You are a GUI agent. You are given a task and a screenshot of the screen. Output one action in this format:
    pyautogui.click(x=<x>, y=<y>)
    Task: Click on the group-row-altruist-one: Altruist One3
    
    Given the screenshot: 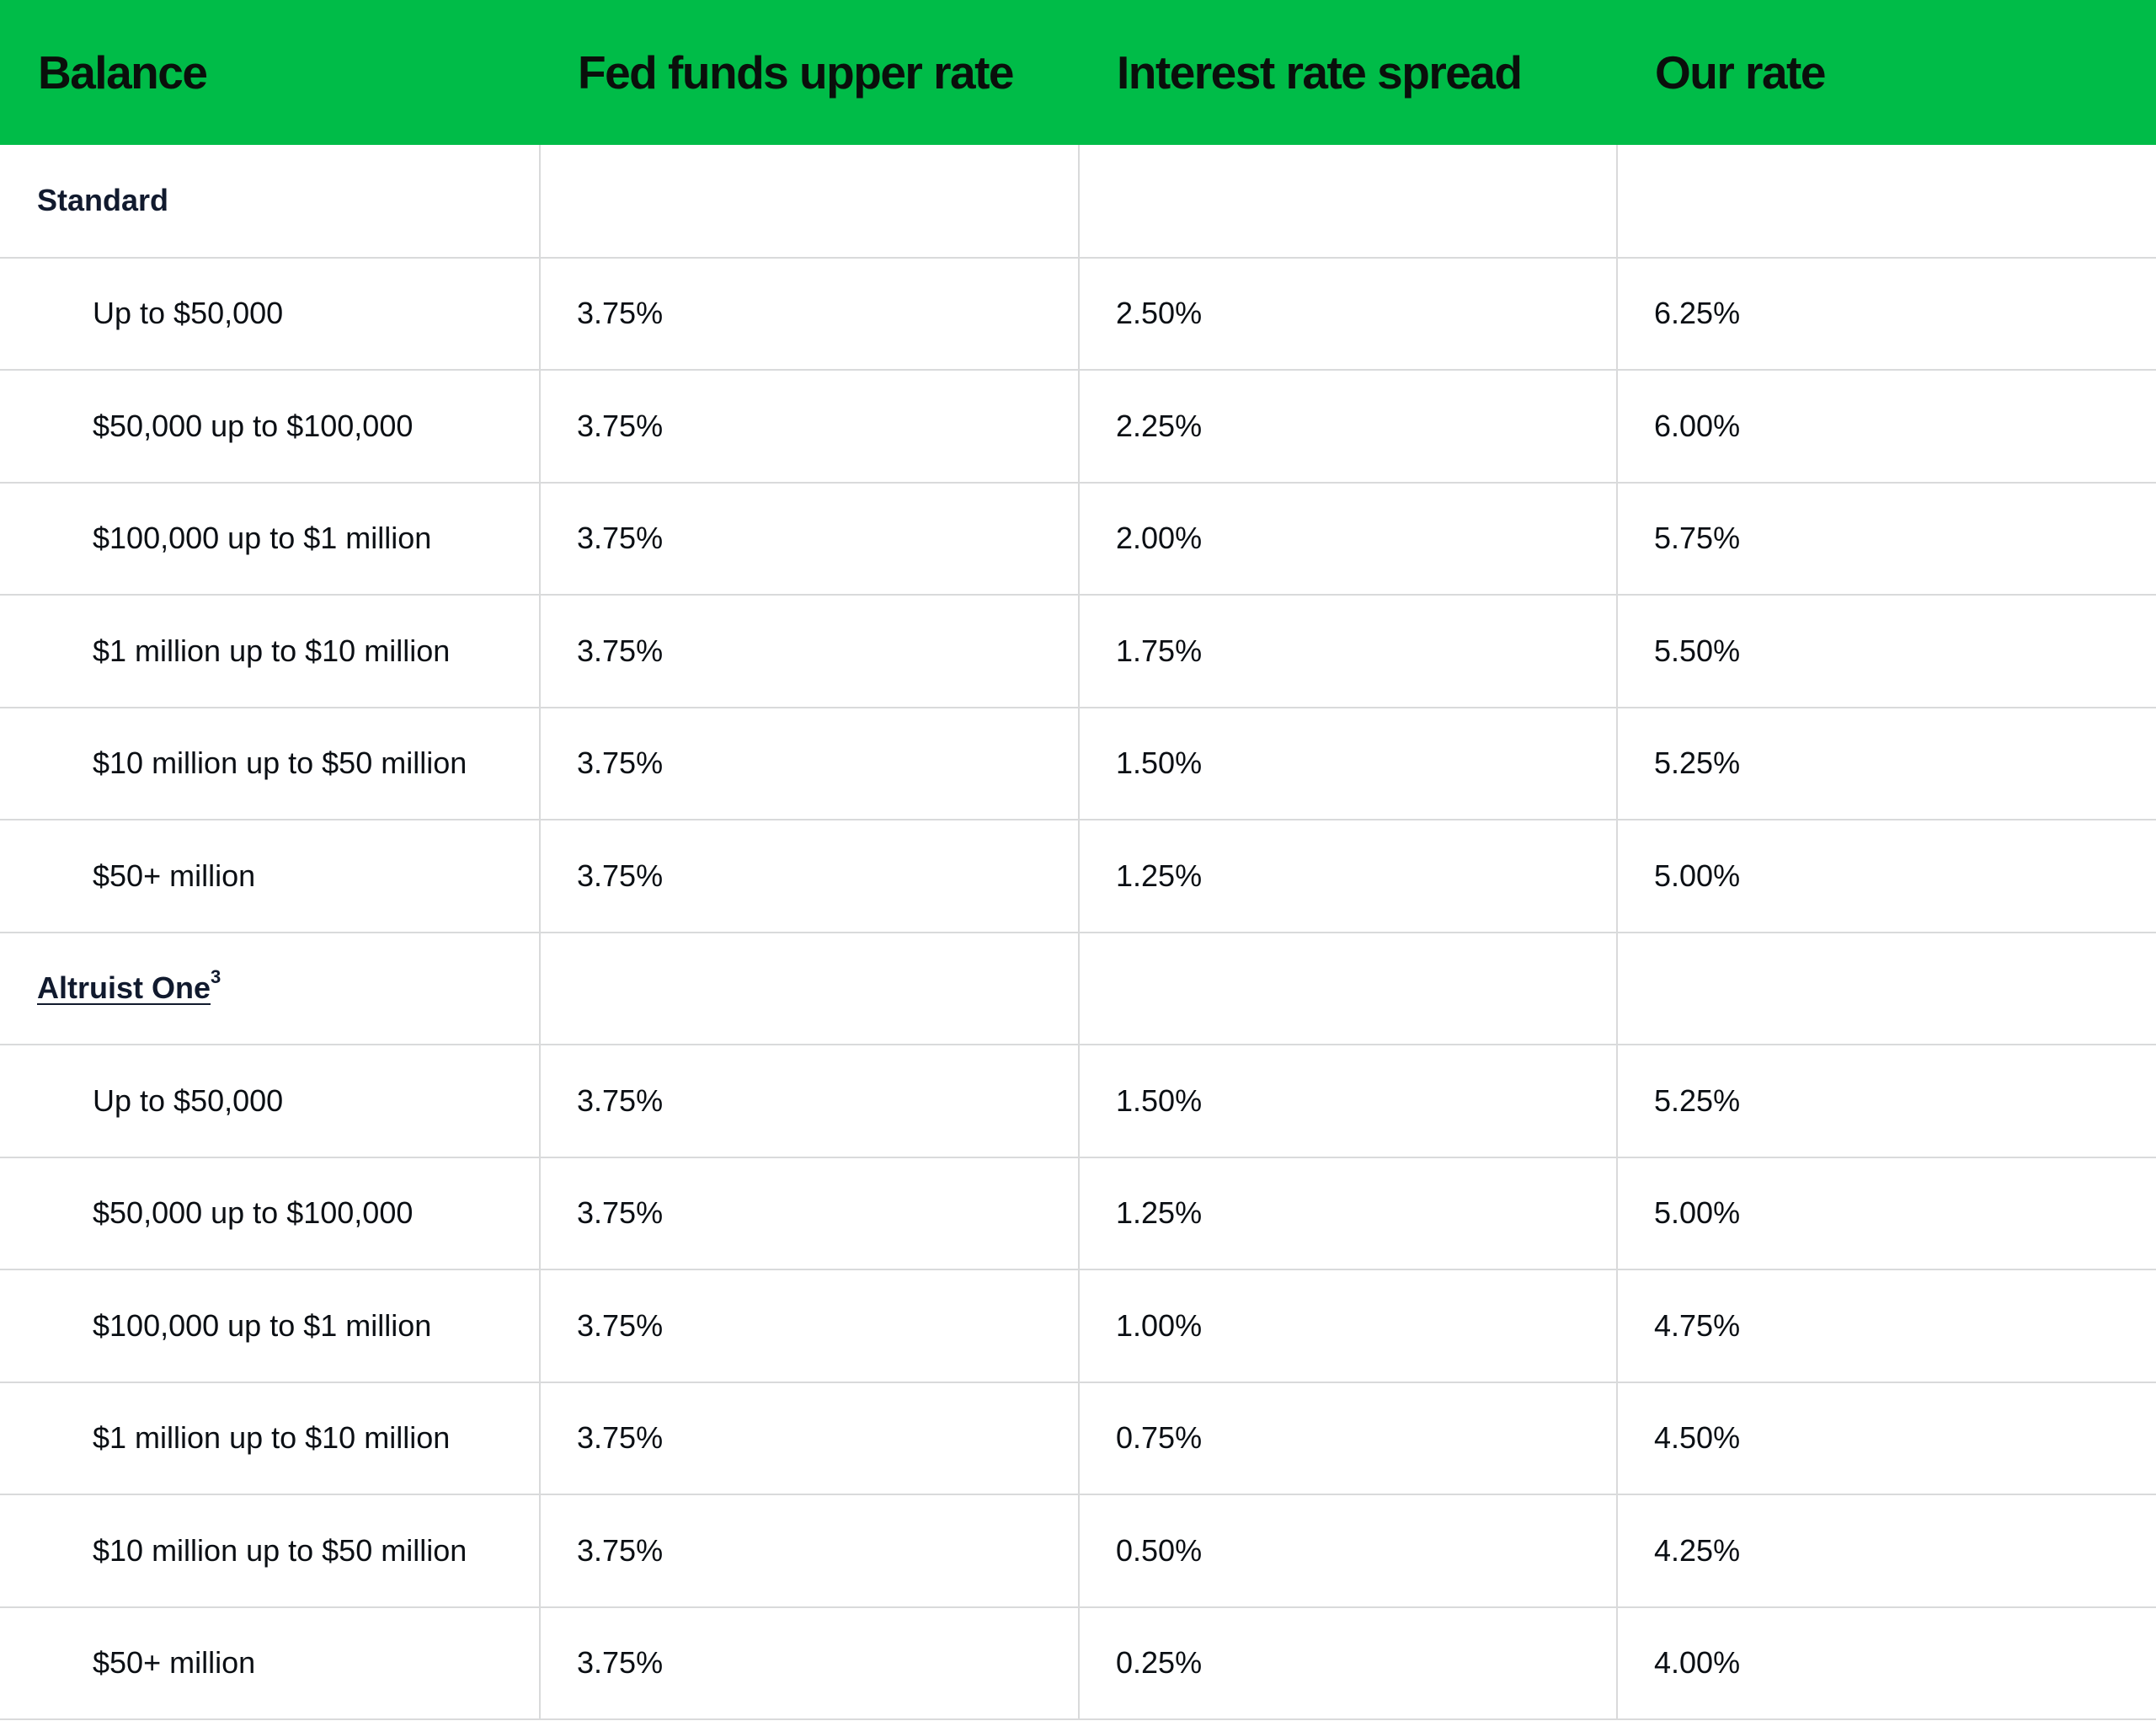 What is the action you would take?
    pyautogui.click(x=1078, y=988)
    